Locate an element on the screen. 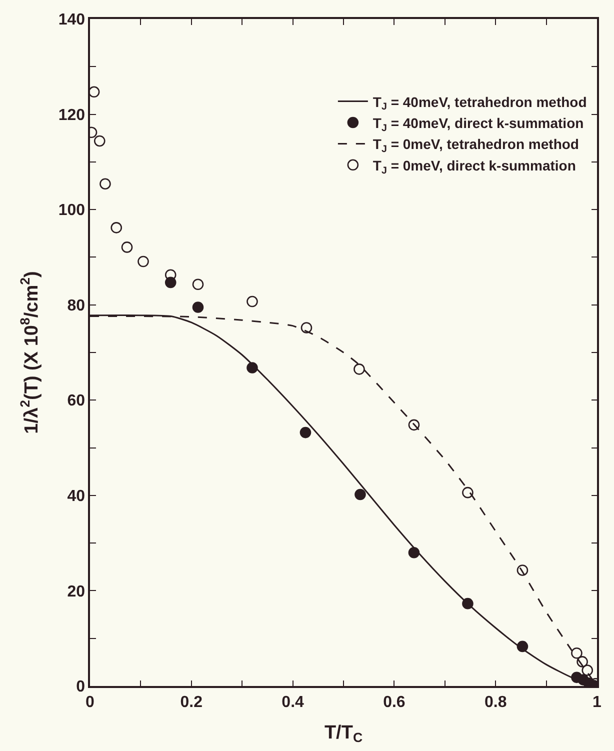  y-tick-label: 60 is located at coordinates (76, 401).